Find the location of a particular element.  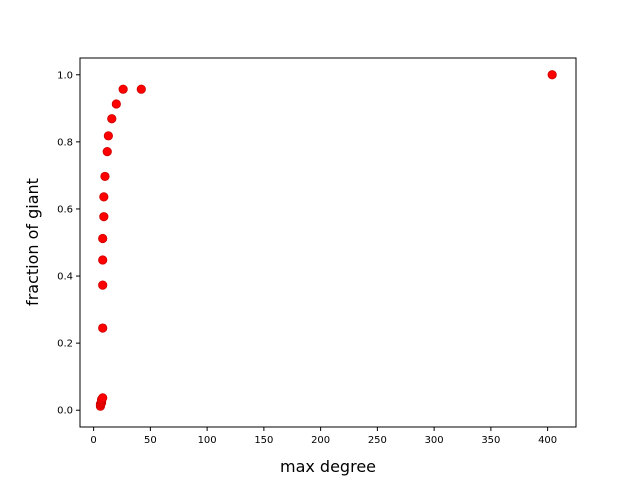

y-axis-label: fraction of giant is located at coordinates (32, 242).